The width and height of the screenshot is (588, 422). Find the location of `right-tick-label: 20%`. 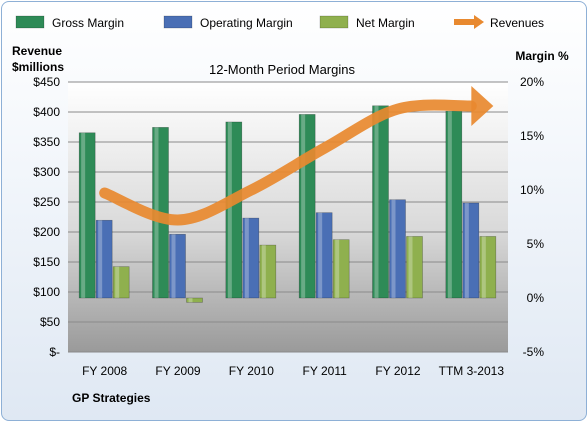

right-tick-label: 20% is located at coordinates (532, 82).